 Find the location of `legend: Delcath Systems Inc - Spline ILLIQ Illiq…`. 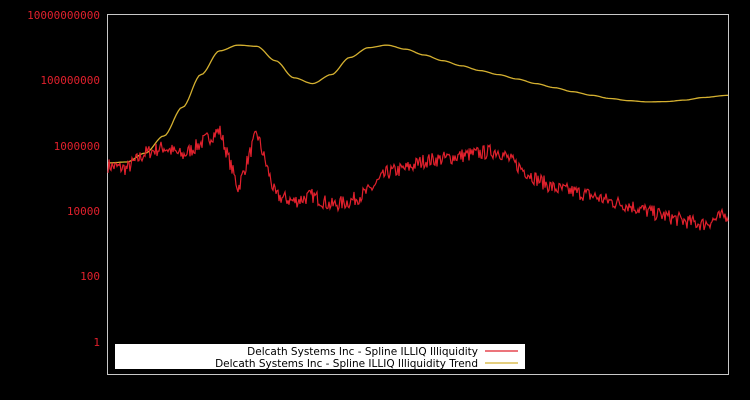

legend: Delcath Systems Inc - Spline ILLIQ Illiq… is located at coordinates (320, 357).